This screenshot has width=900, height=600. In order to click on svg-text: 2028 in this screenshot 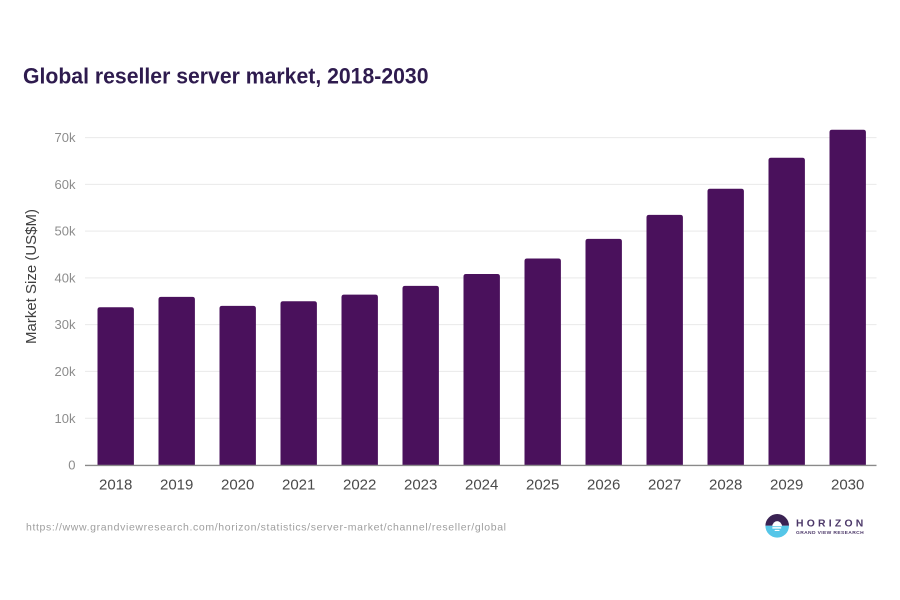, I will do `click(725, 485)`.